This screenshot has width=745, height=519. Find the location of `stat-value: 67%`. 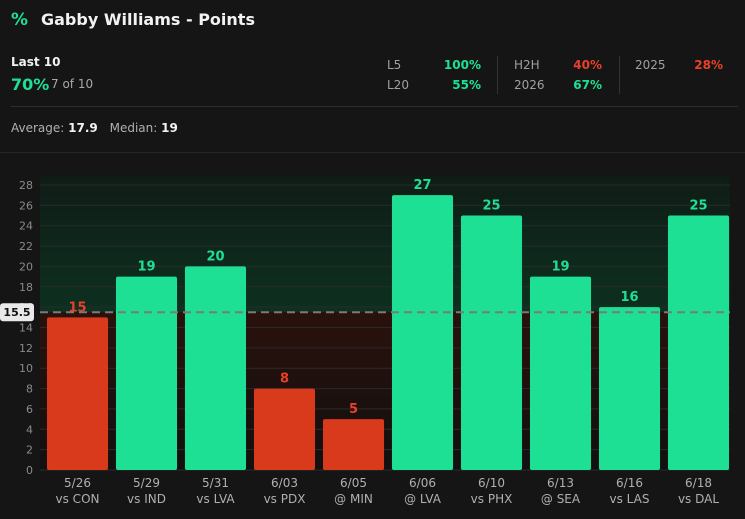

stat-value: 67% is located at coordinates (587, 85).